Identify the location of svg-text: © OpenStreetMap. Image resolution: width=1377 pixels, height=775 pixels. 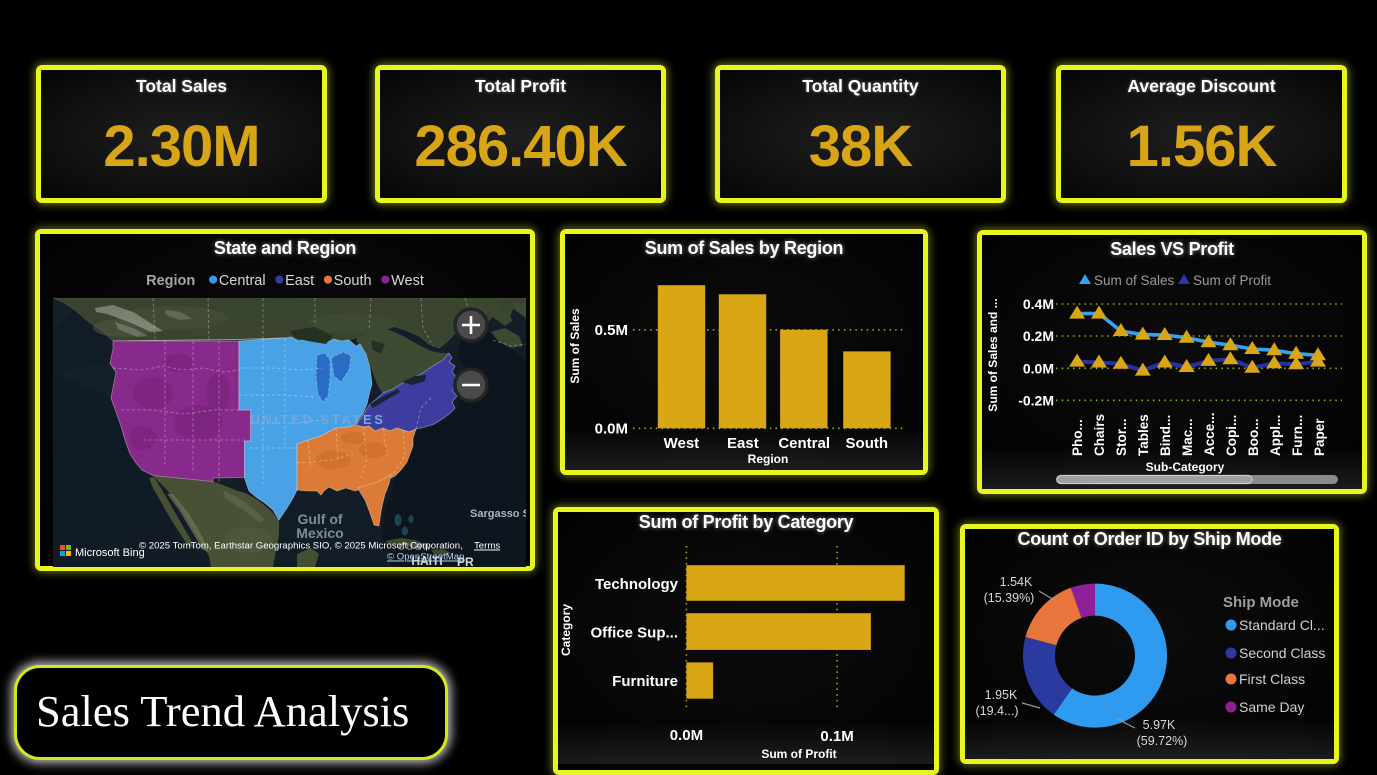
(425, 557).